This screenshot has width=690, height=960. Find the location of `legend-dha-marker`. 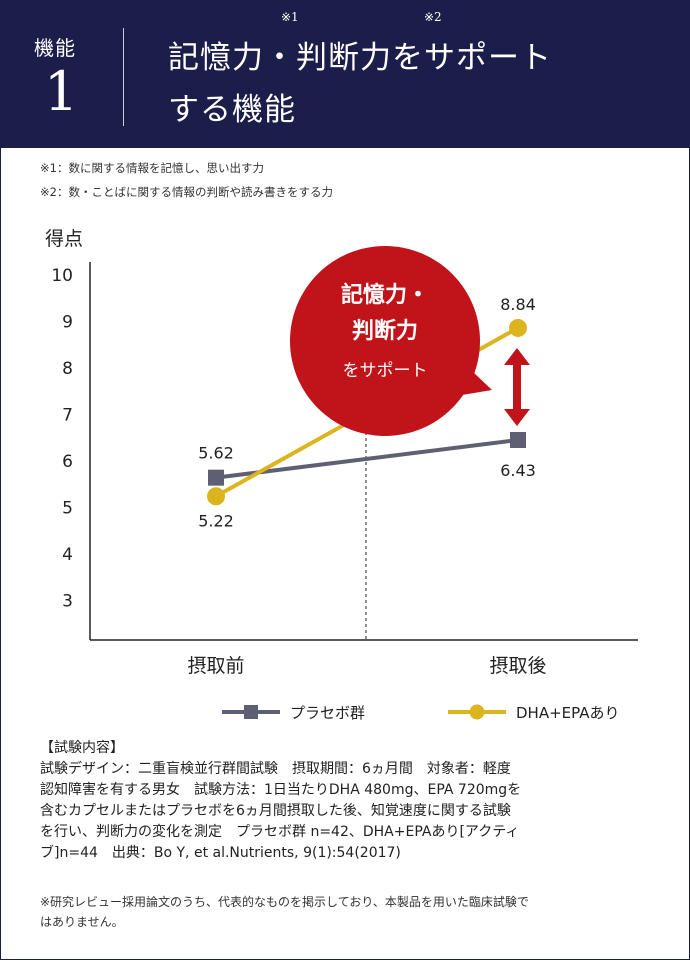

legend-dha-marker is located at coordinates (477, 712).